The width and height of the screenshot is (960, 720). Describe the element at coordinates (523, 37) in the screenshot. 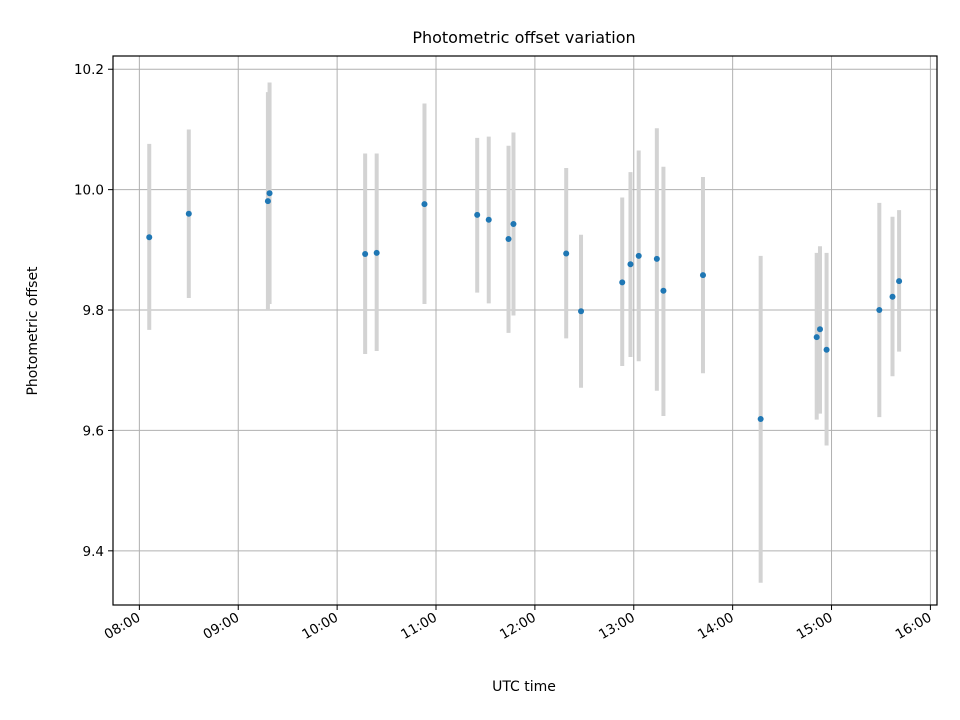

I see `chart-title: Photometric offset variation` at that location.